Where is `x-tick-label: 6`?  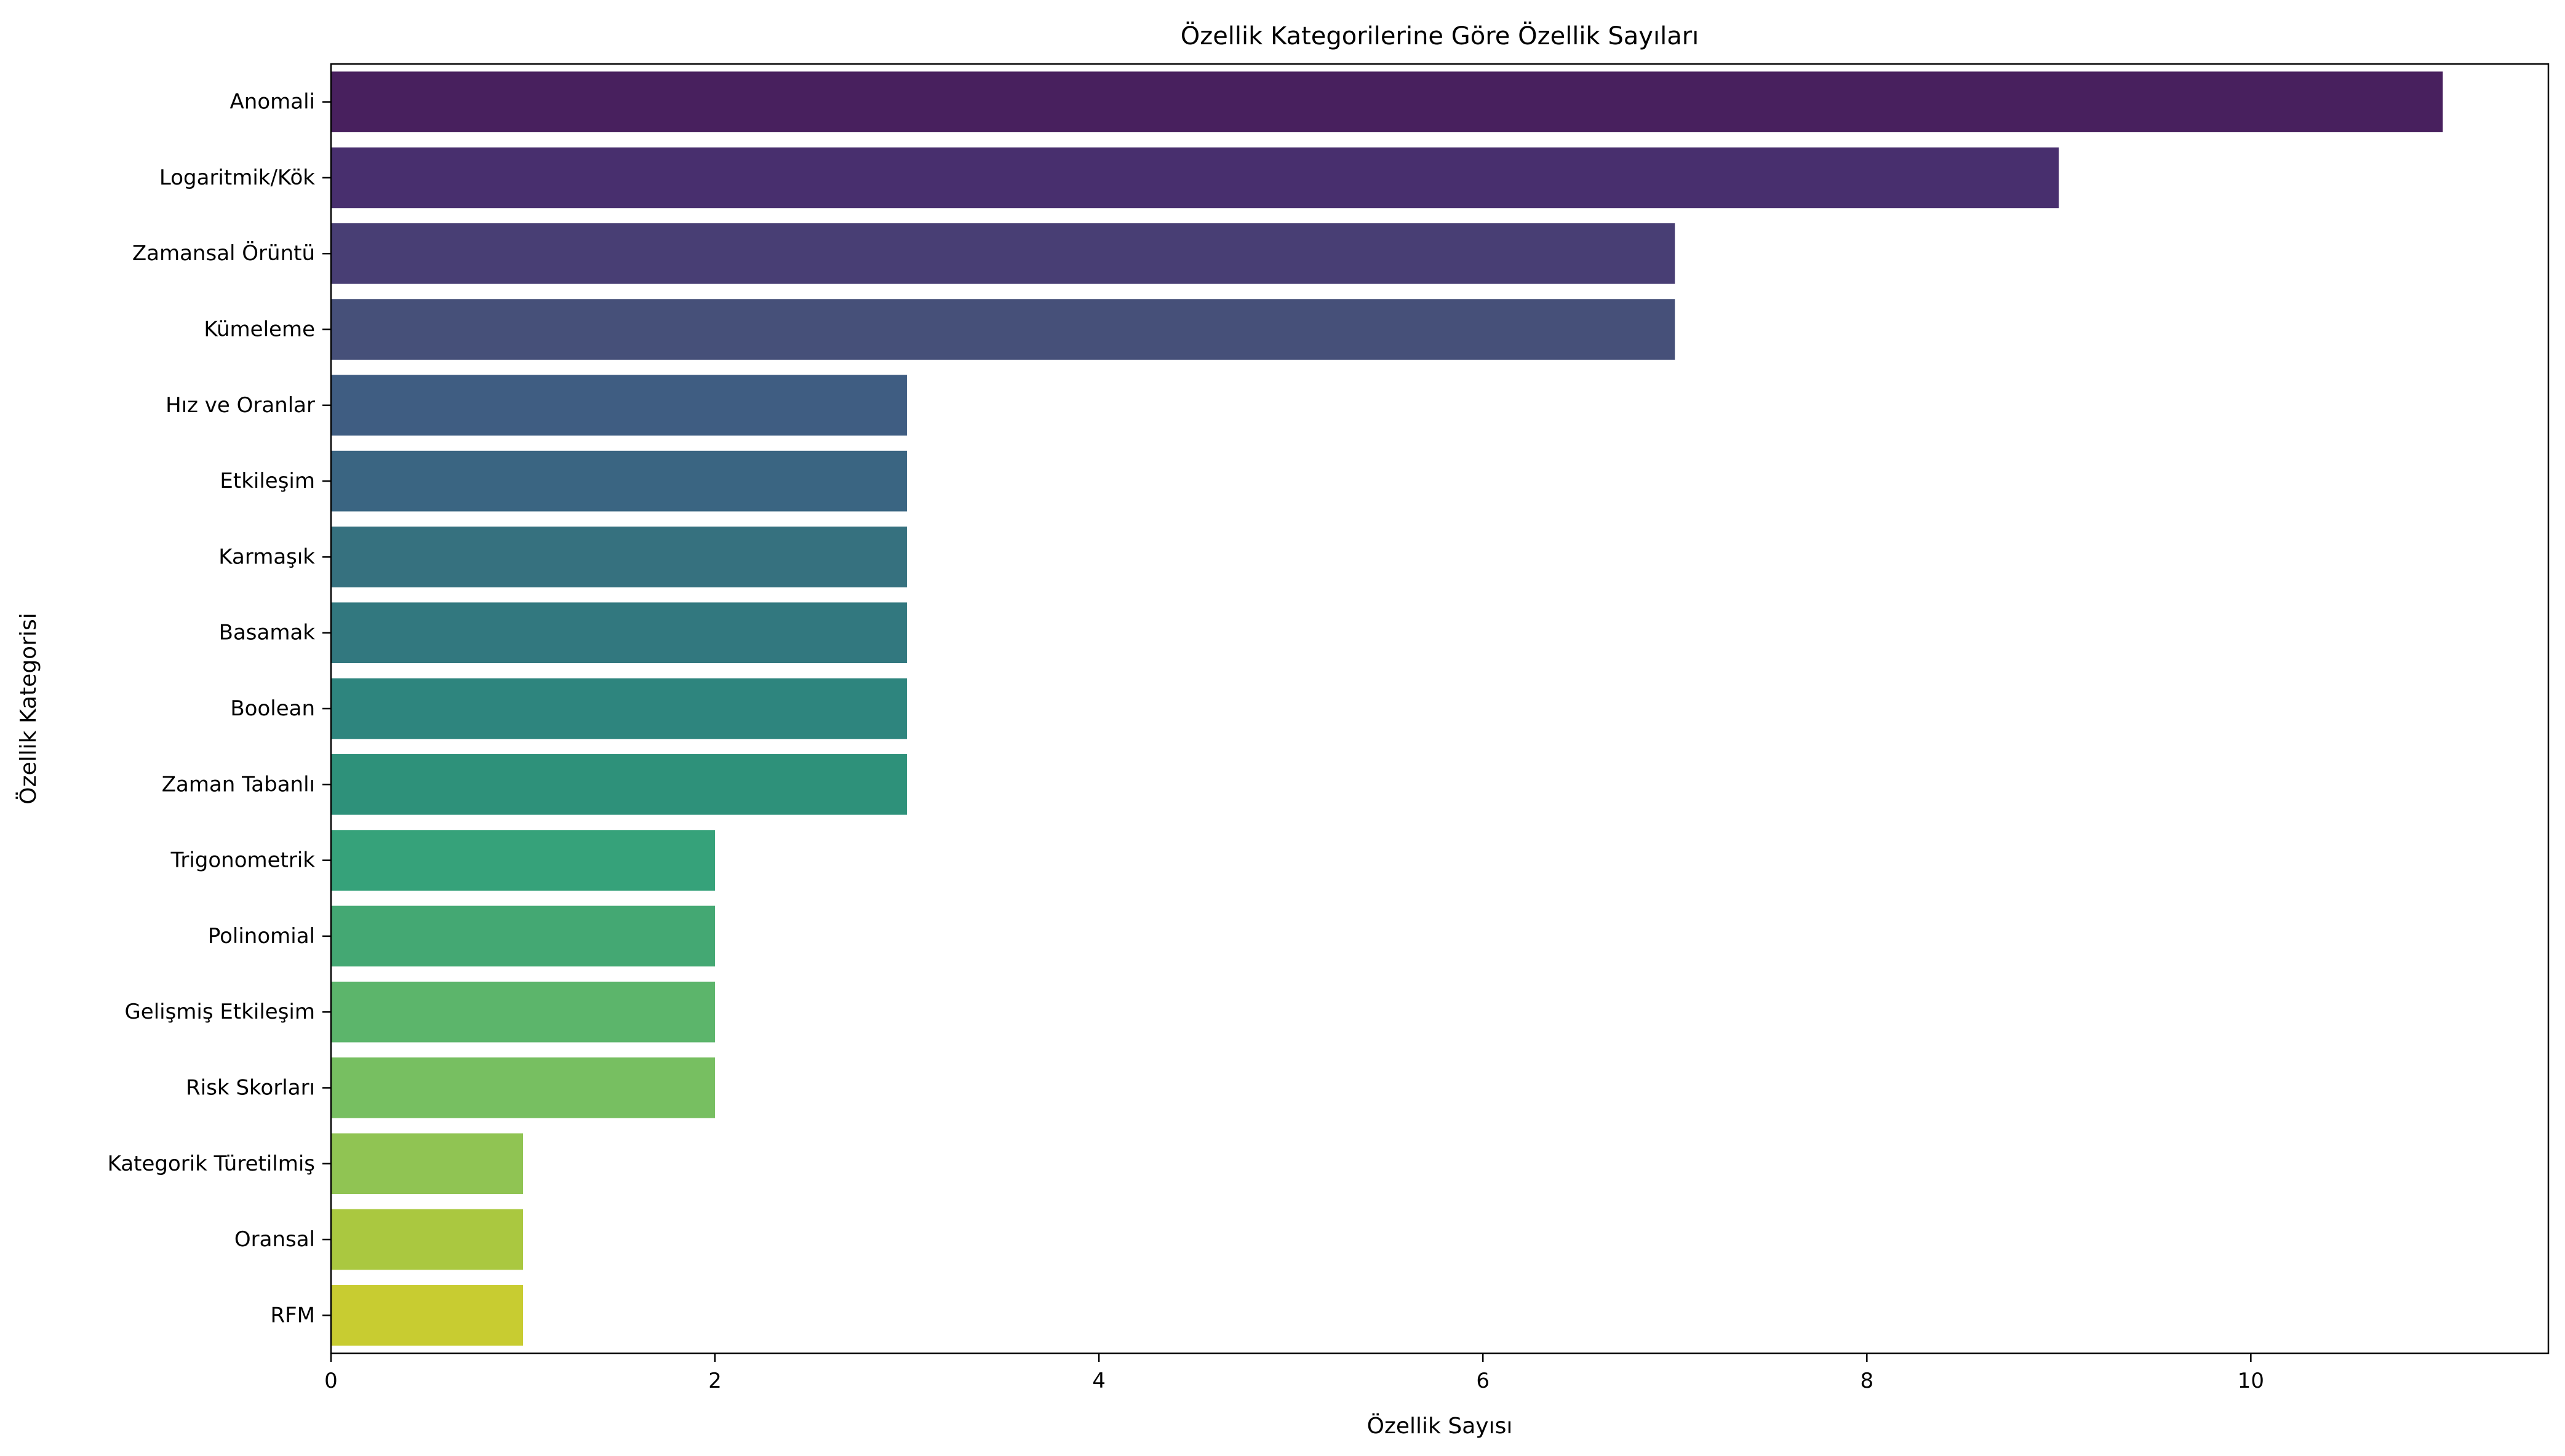 x-tick-label: 6 is located at coordinates (1483, 1381).